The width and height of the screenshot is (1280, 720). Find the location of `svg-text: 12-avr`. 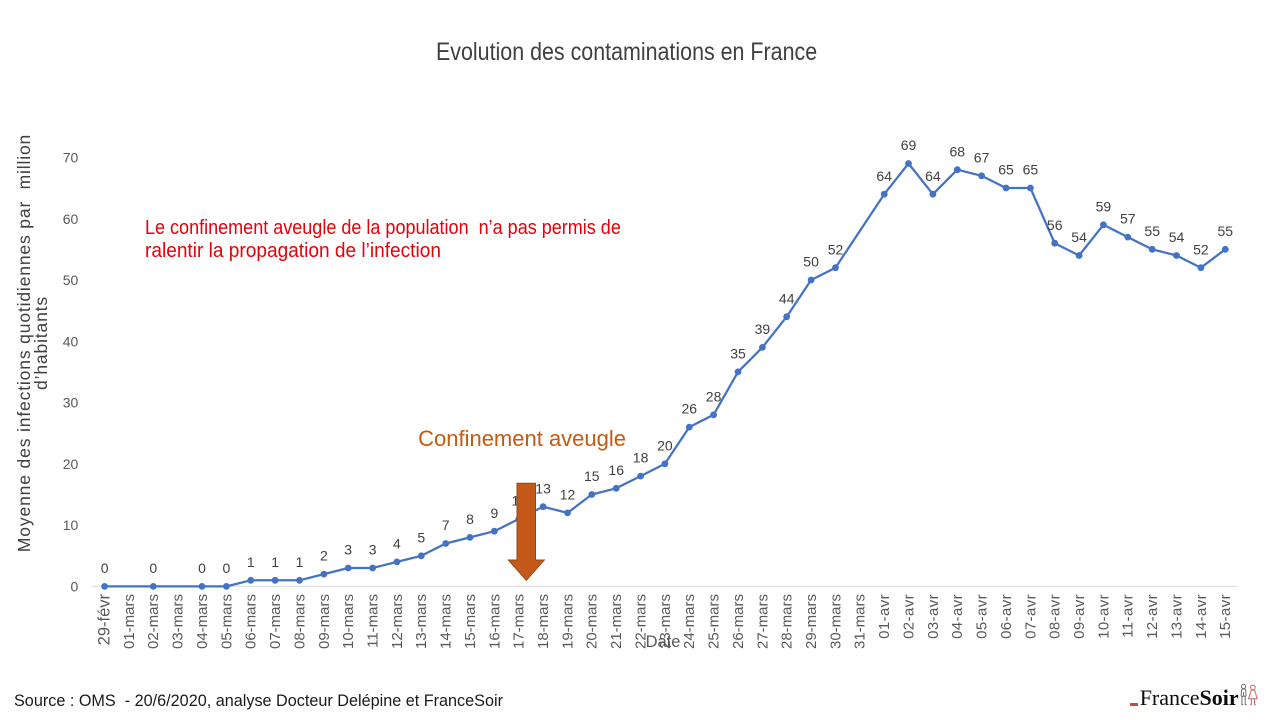

svg-text: 12-avr is located at coordinates (1152, 616).